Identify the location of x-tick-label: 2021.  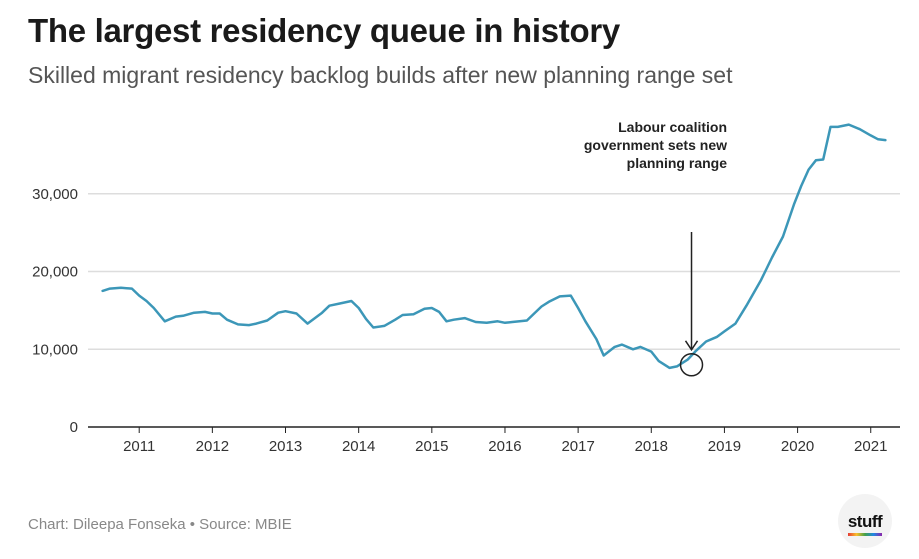
(870, 446).